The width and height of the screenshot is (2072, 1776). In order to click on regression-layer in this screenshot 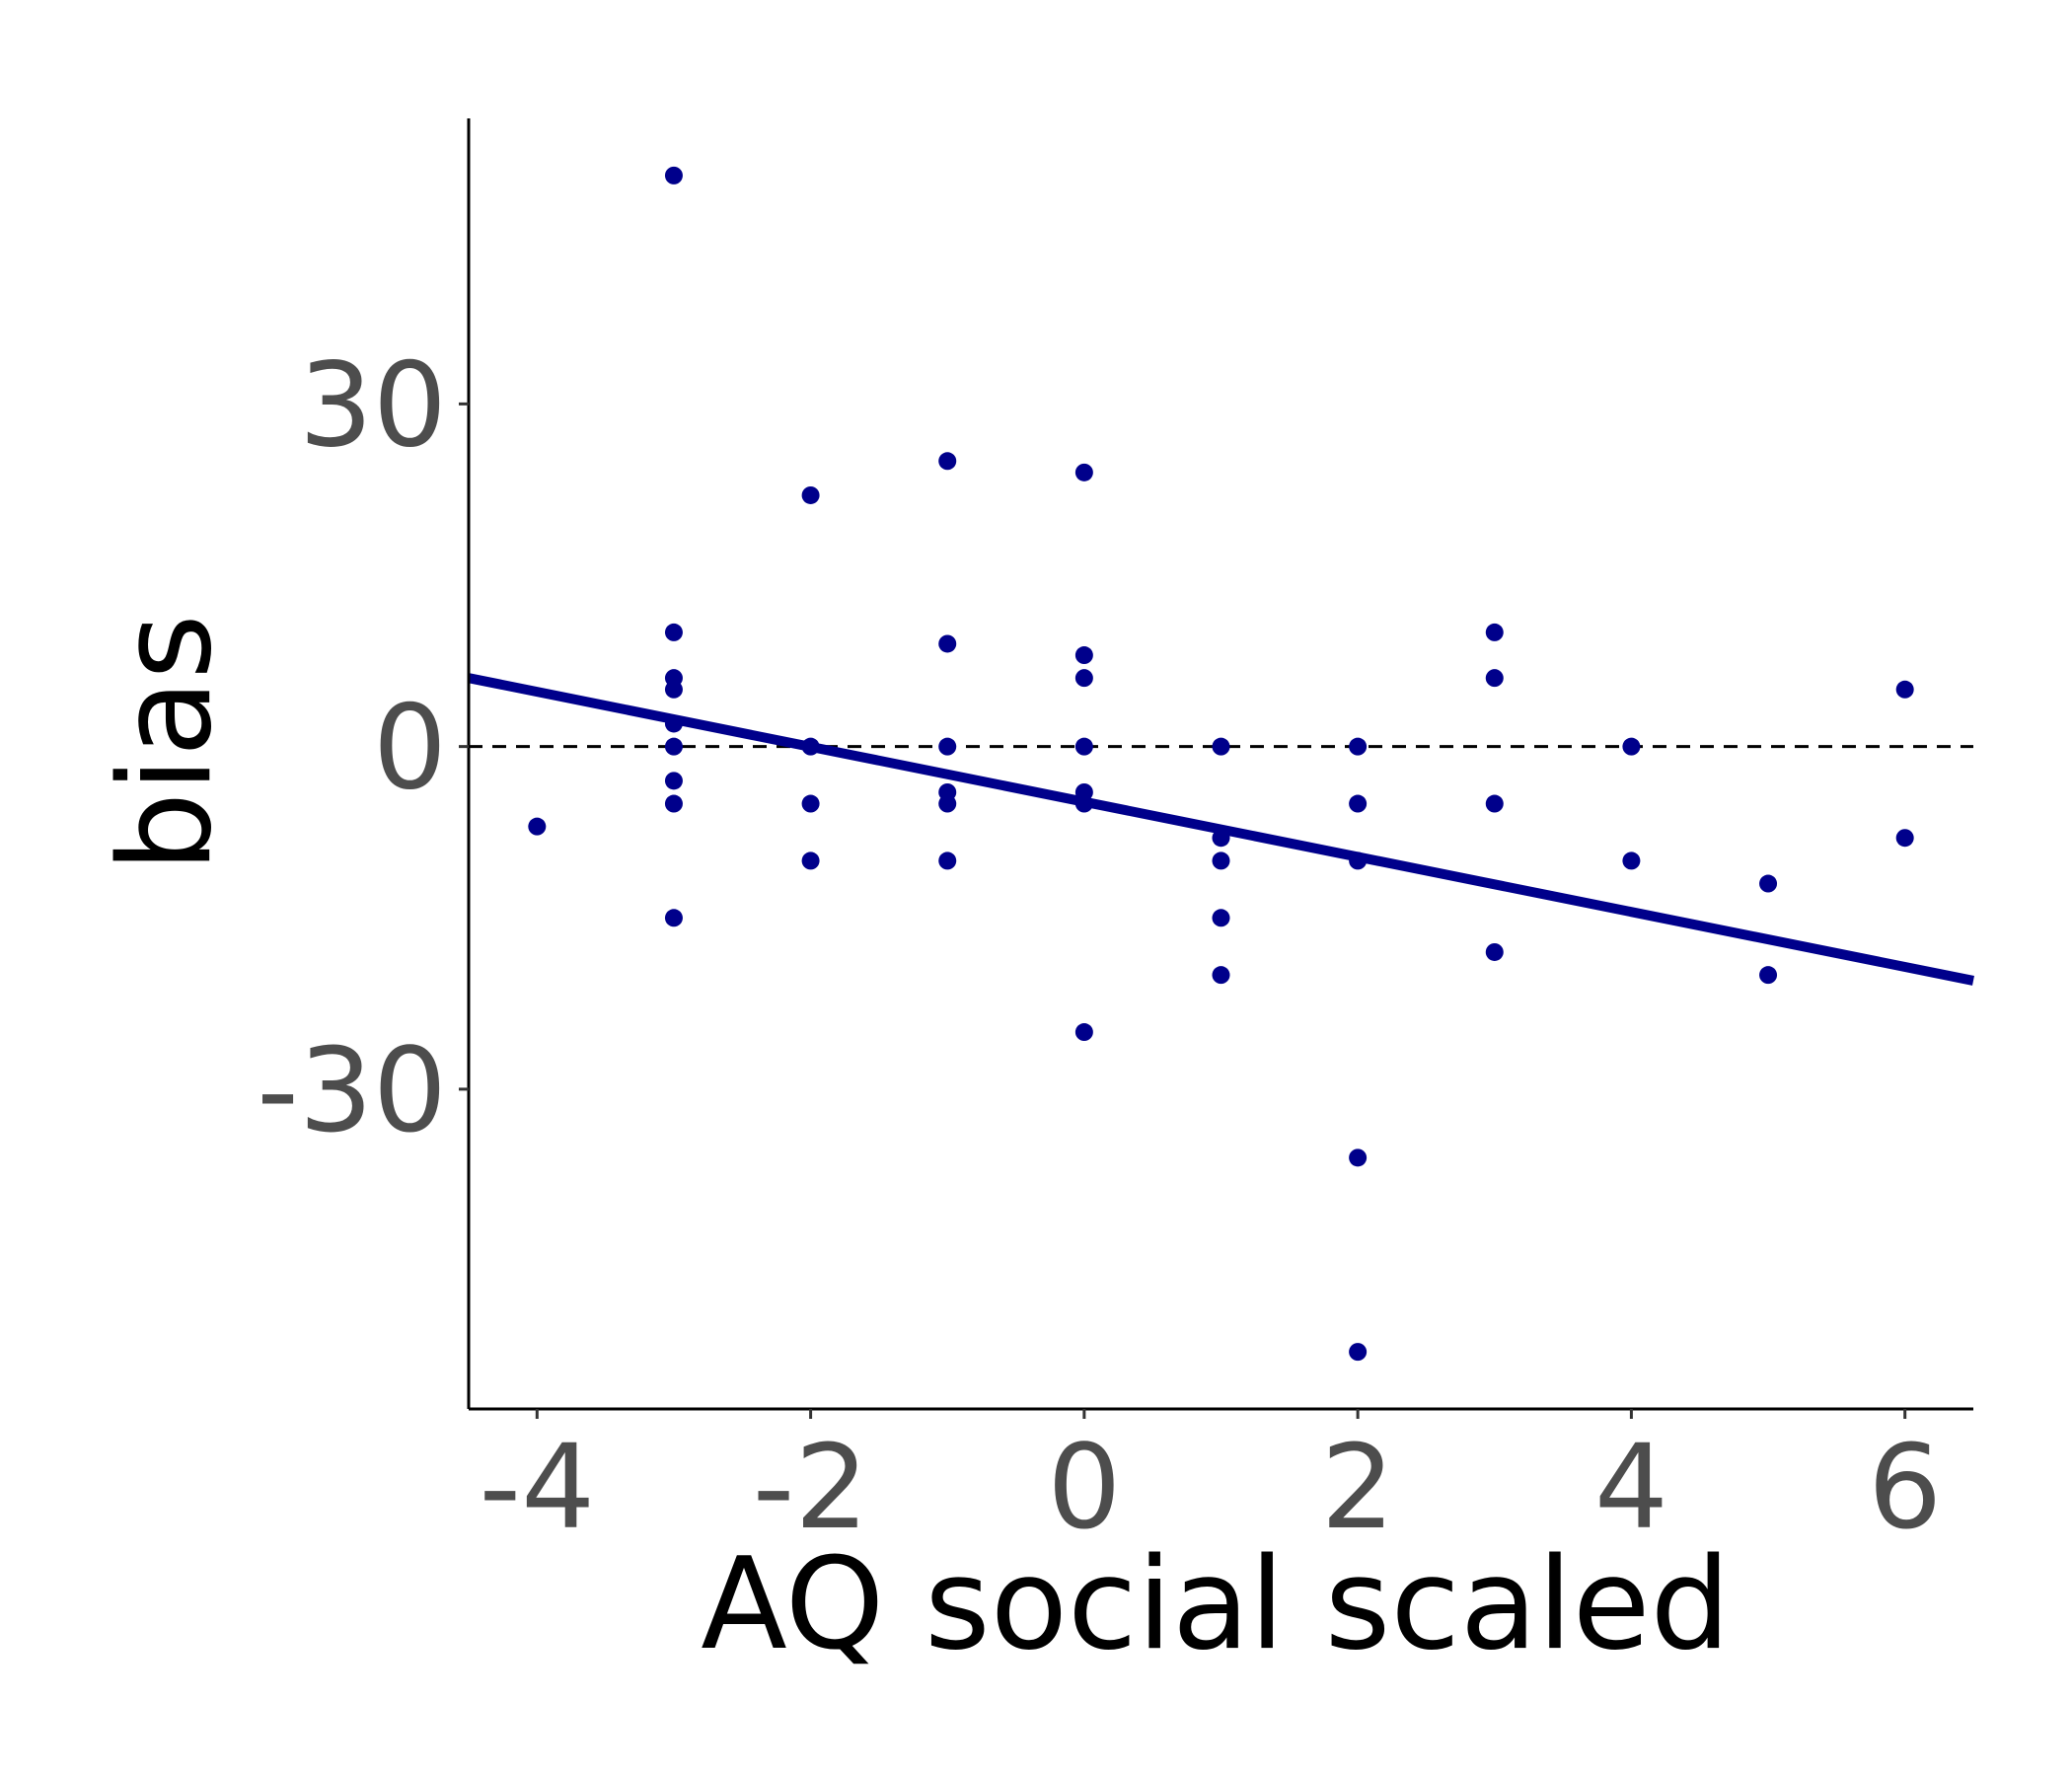, I will do `click(1221, 829)`.